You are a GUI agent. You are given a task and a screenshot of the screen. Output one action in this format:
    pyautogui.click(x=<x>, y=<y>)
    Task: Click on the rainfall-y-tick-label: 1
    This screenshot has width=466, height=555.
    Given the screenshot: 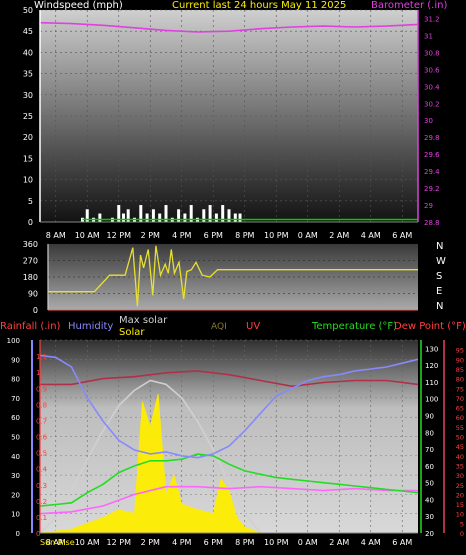 What is the action you would take?
    pyautogui.click(x=38, y=373)
    